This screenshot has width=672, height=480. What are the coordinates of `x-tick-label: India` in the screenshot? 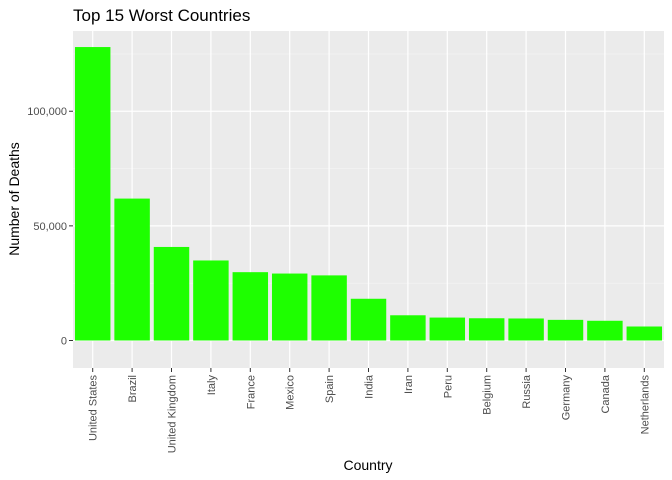 It's located at (370, 386).